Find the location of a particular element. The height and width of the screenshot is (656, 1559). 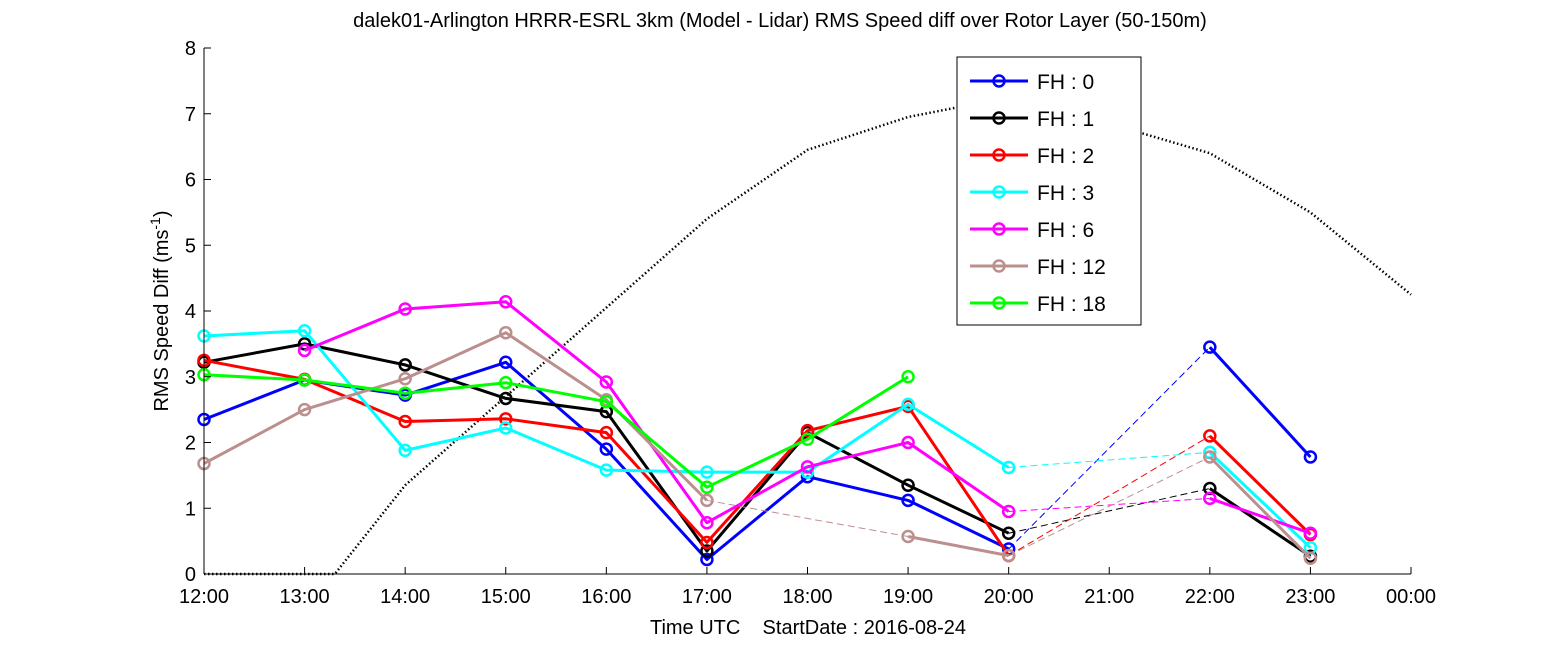

legend-label: FH : 6 is located at coordinates (1065, 230).